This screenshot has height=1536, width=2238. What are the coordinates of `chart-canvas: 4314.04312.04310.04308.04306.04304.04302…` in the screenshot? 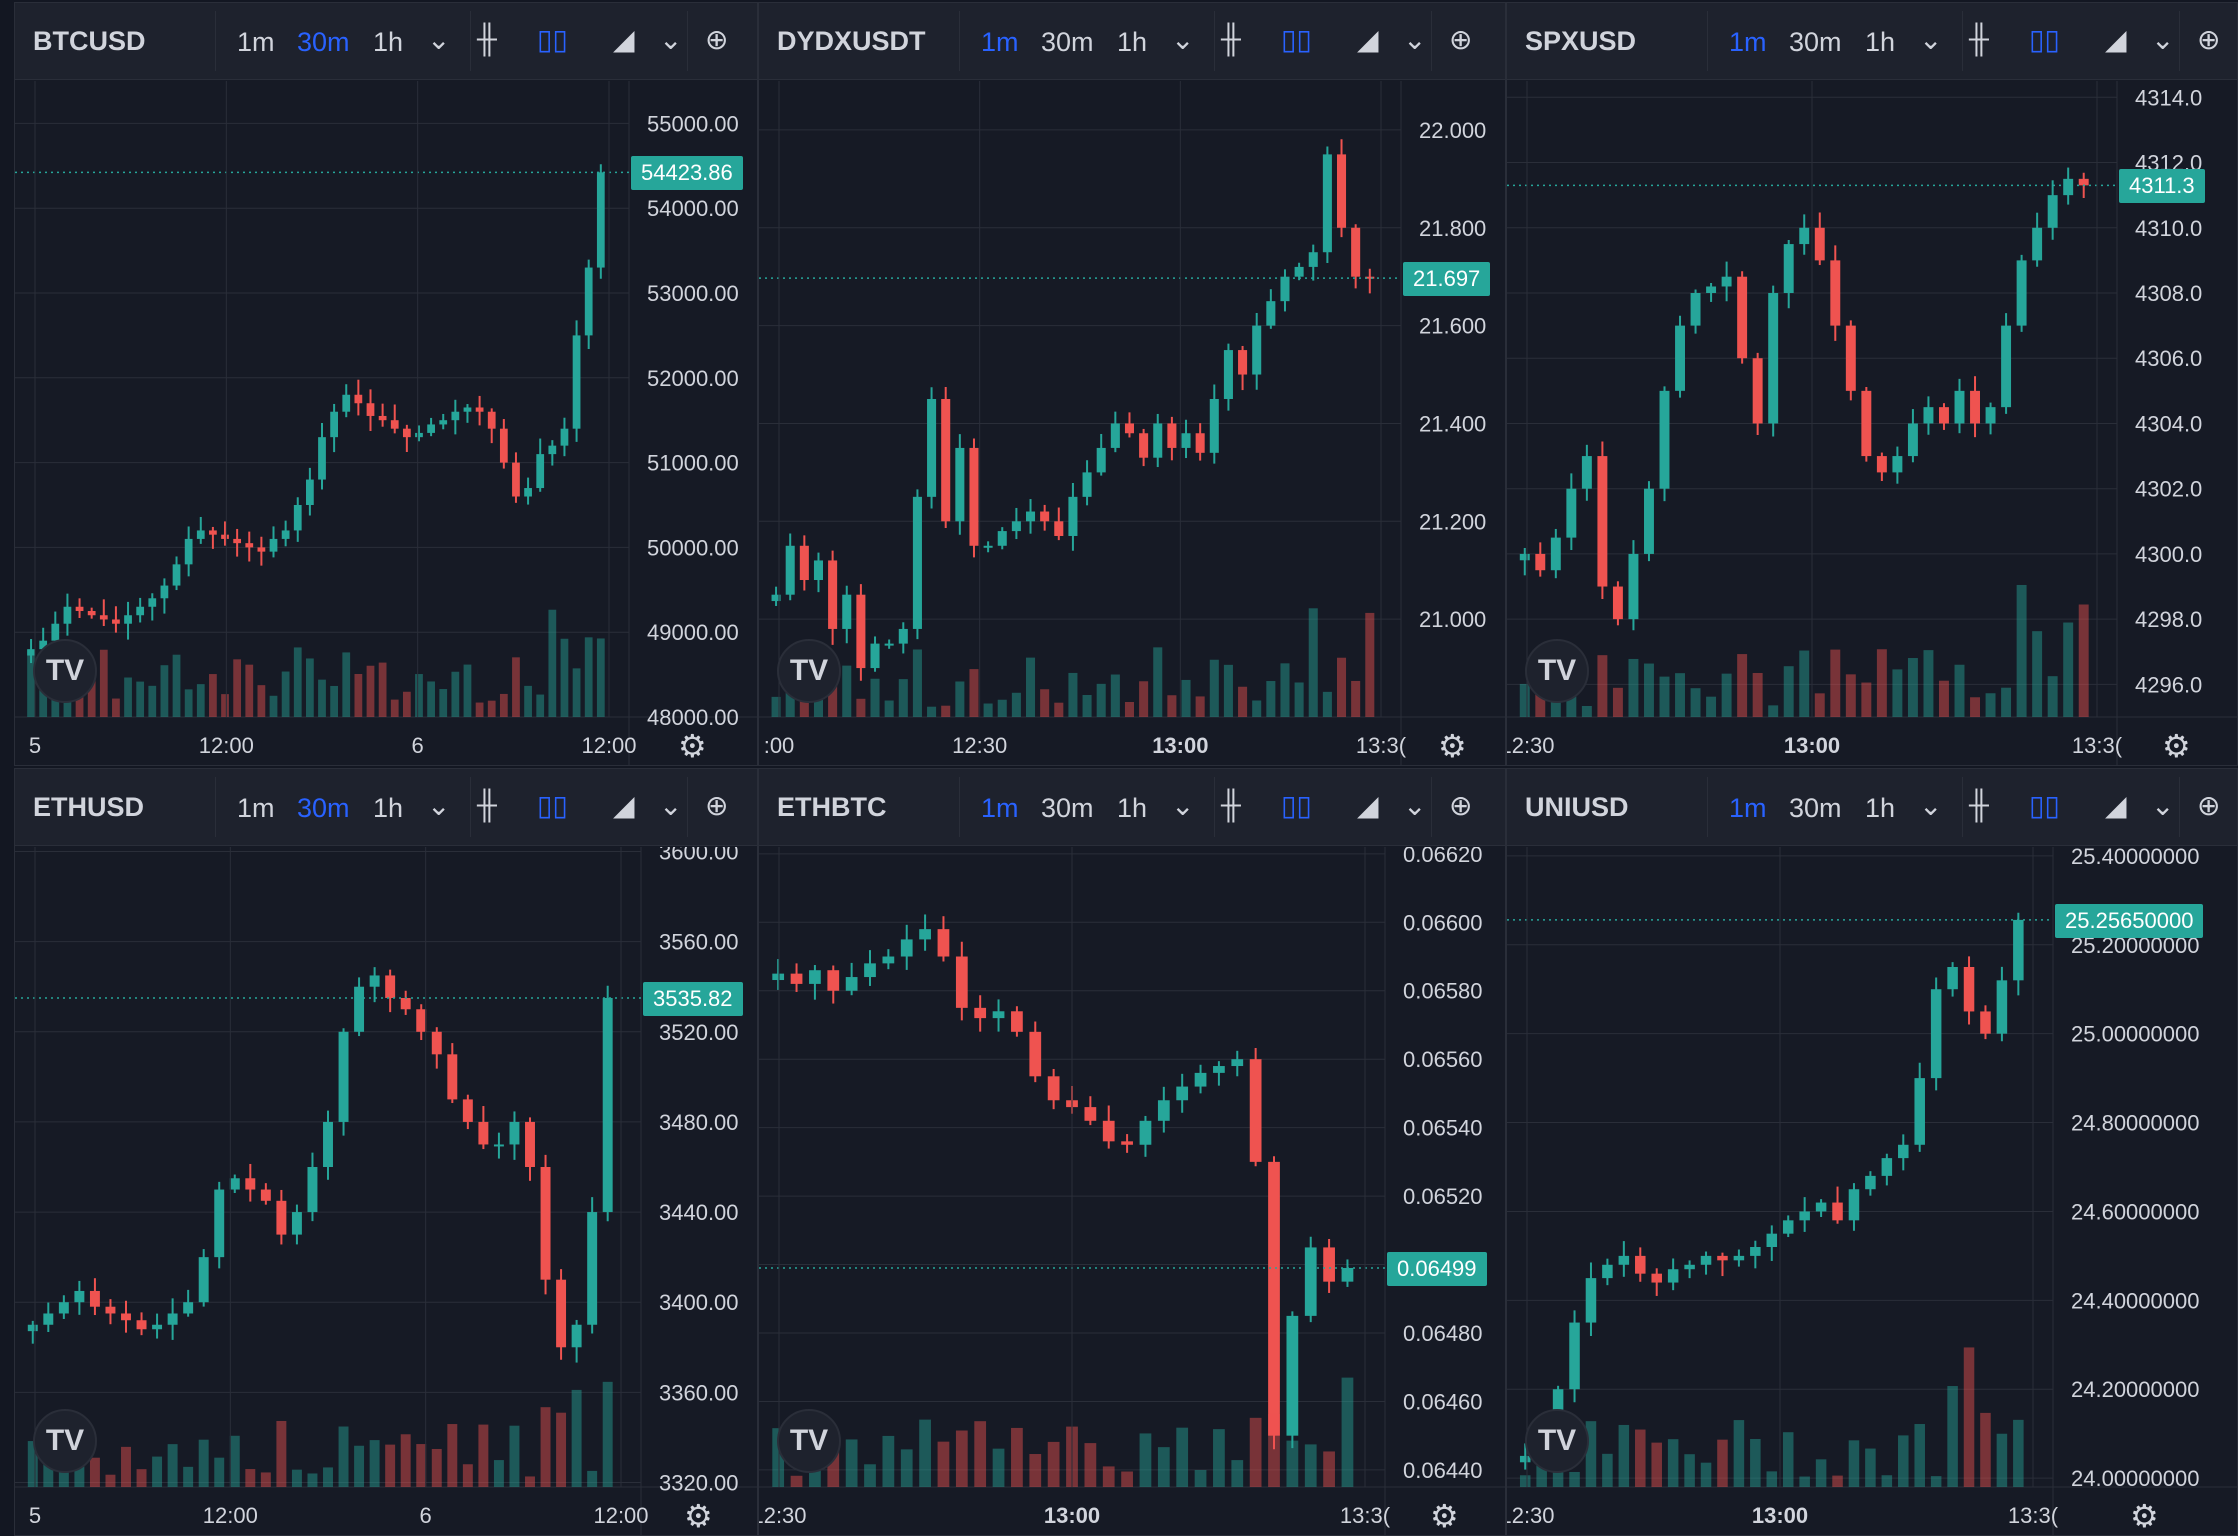 It's located at (1872, 423).